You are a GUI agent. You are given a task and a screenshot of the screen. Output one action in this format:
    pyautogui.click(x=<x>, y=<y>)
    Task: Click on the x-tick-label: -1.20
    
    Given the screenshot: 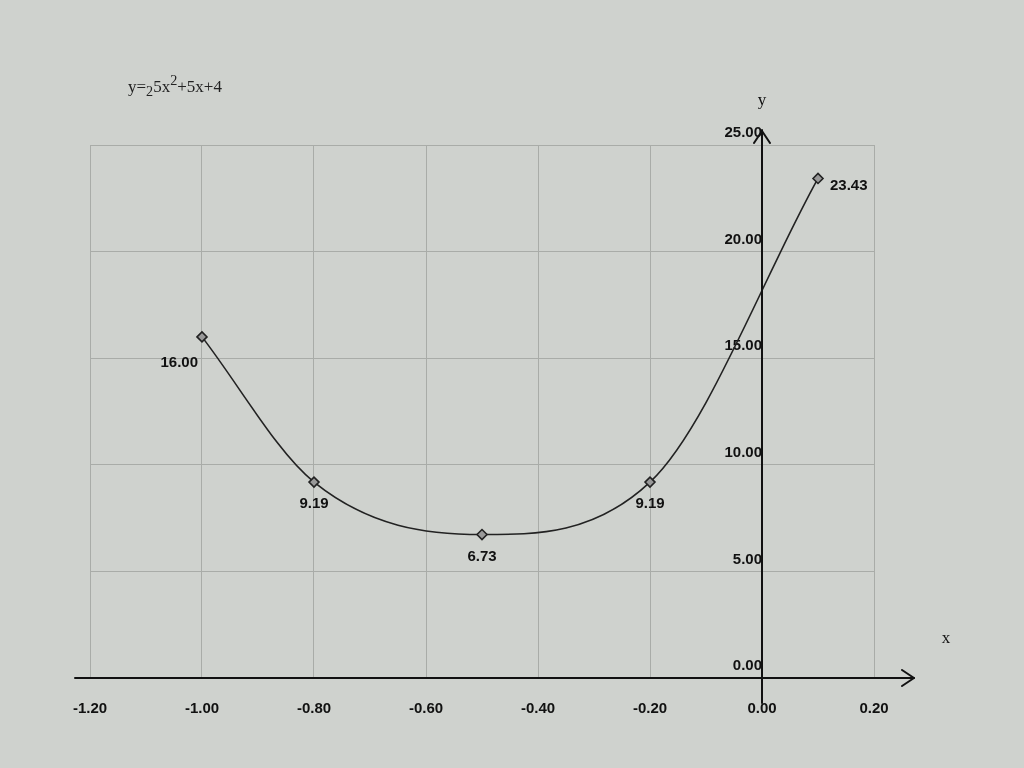 What is the action you would take?
    pyautogui.click(x=90, y=708)
    